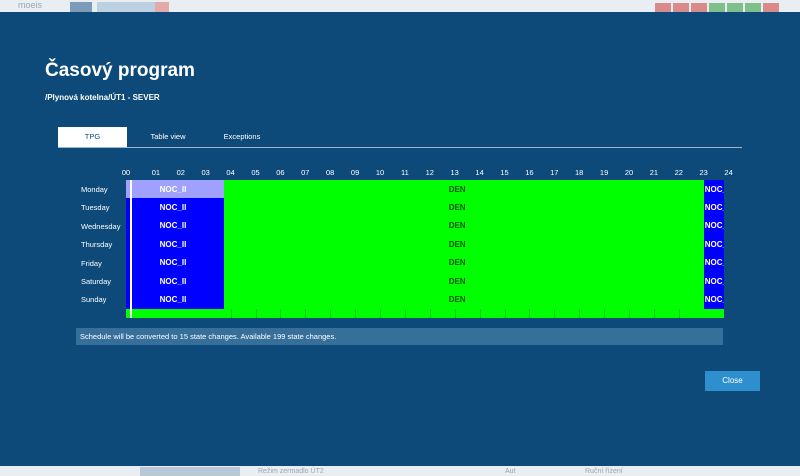 This screenshot has width=800, height=476. Describe the element at coordinates (330, 172) in the screenshot. I see `hour-label: 08` at that location.